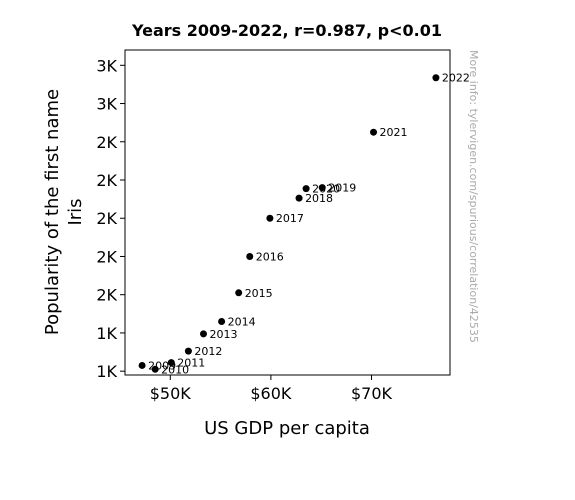 This screenshot has height=500, width=575. What do you see at coordinates (394, 132) in the screenshot?
I see `data-point-label: 2021` at bounding box center [394, 132].